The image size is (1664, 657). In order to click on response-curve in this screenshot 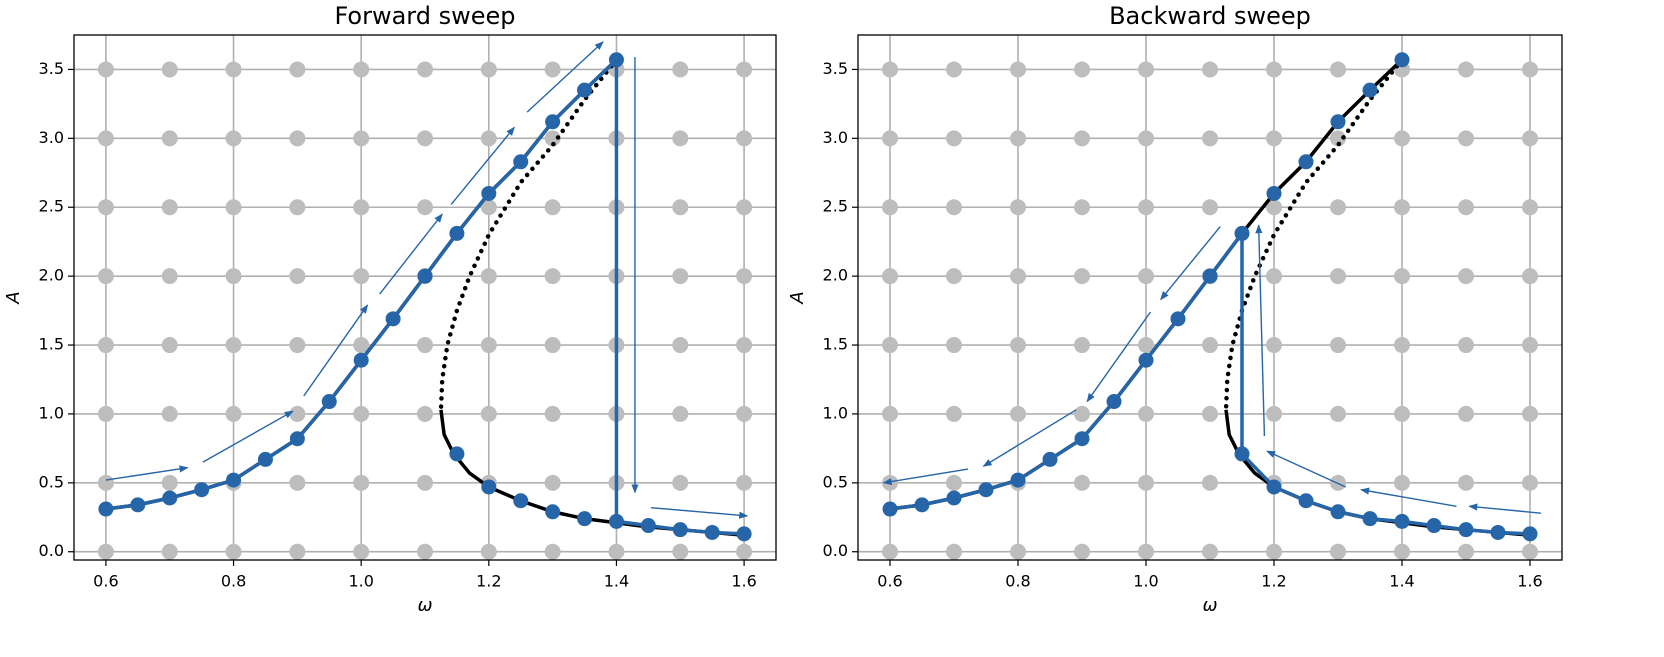, I will do `click(1377, 473)`.